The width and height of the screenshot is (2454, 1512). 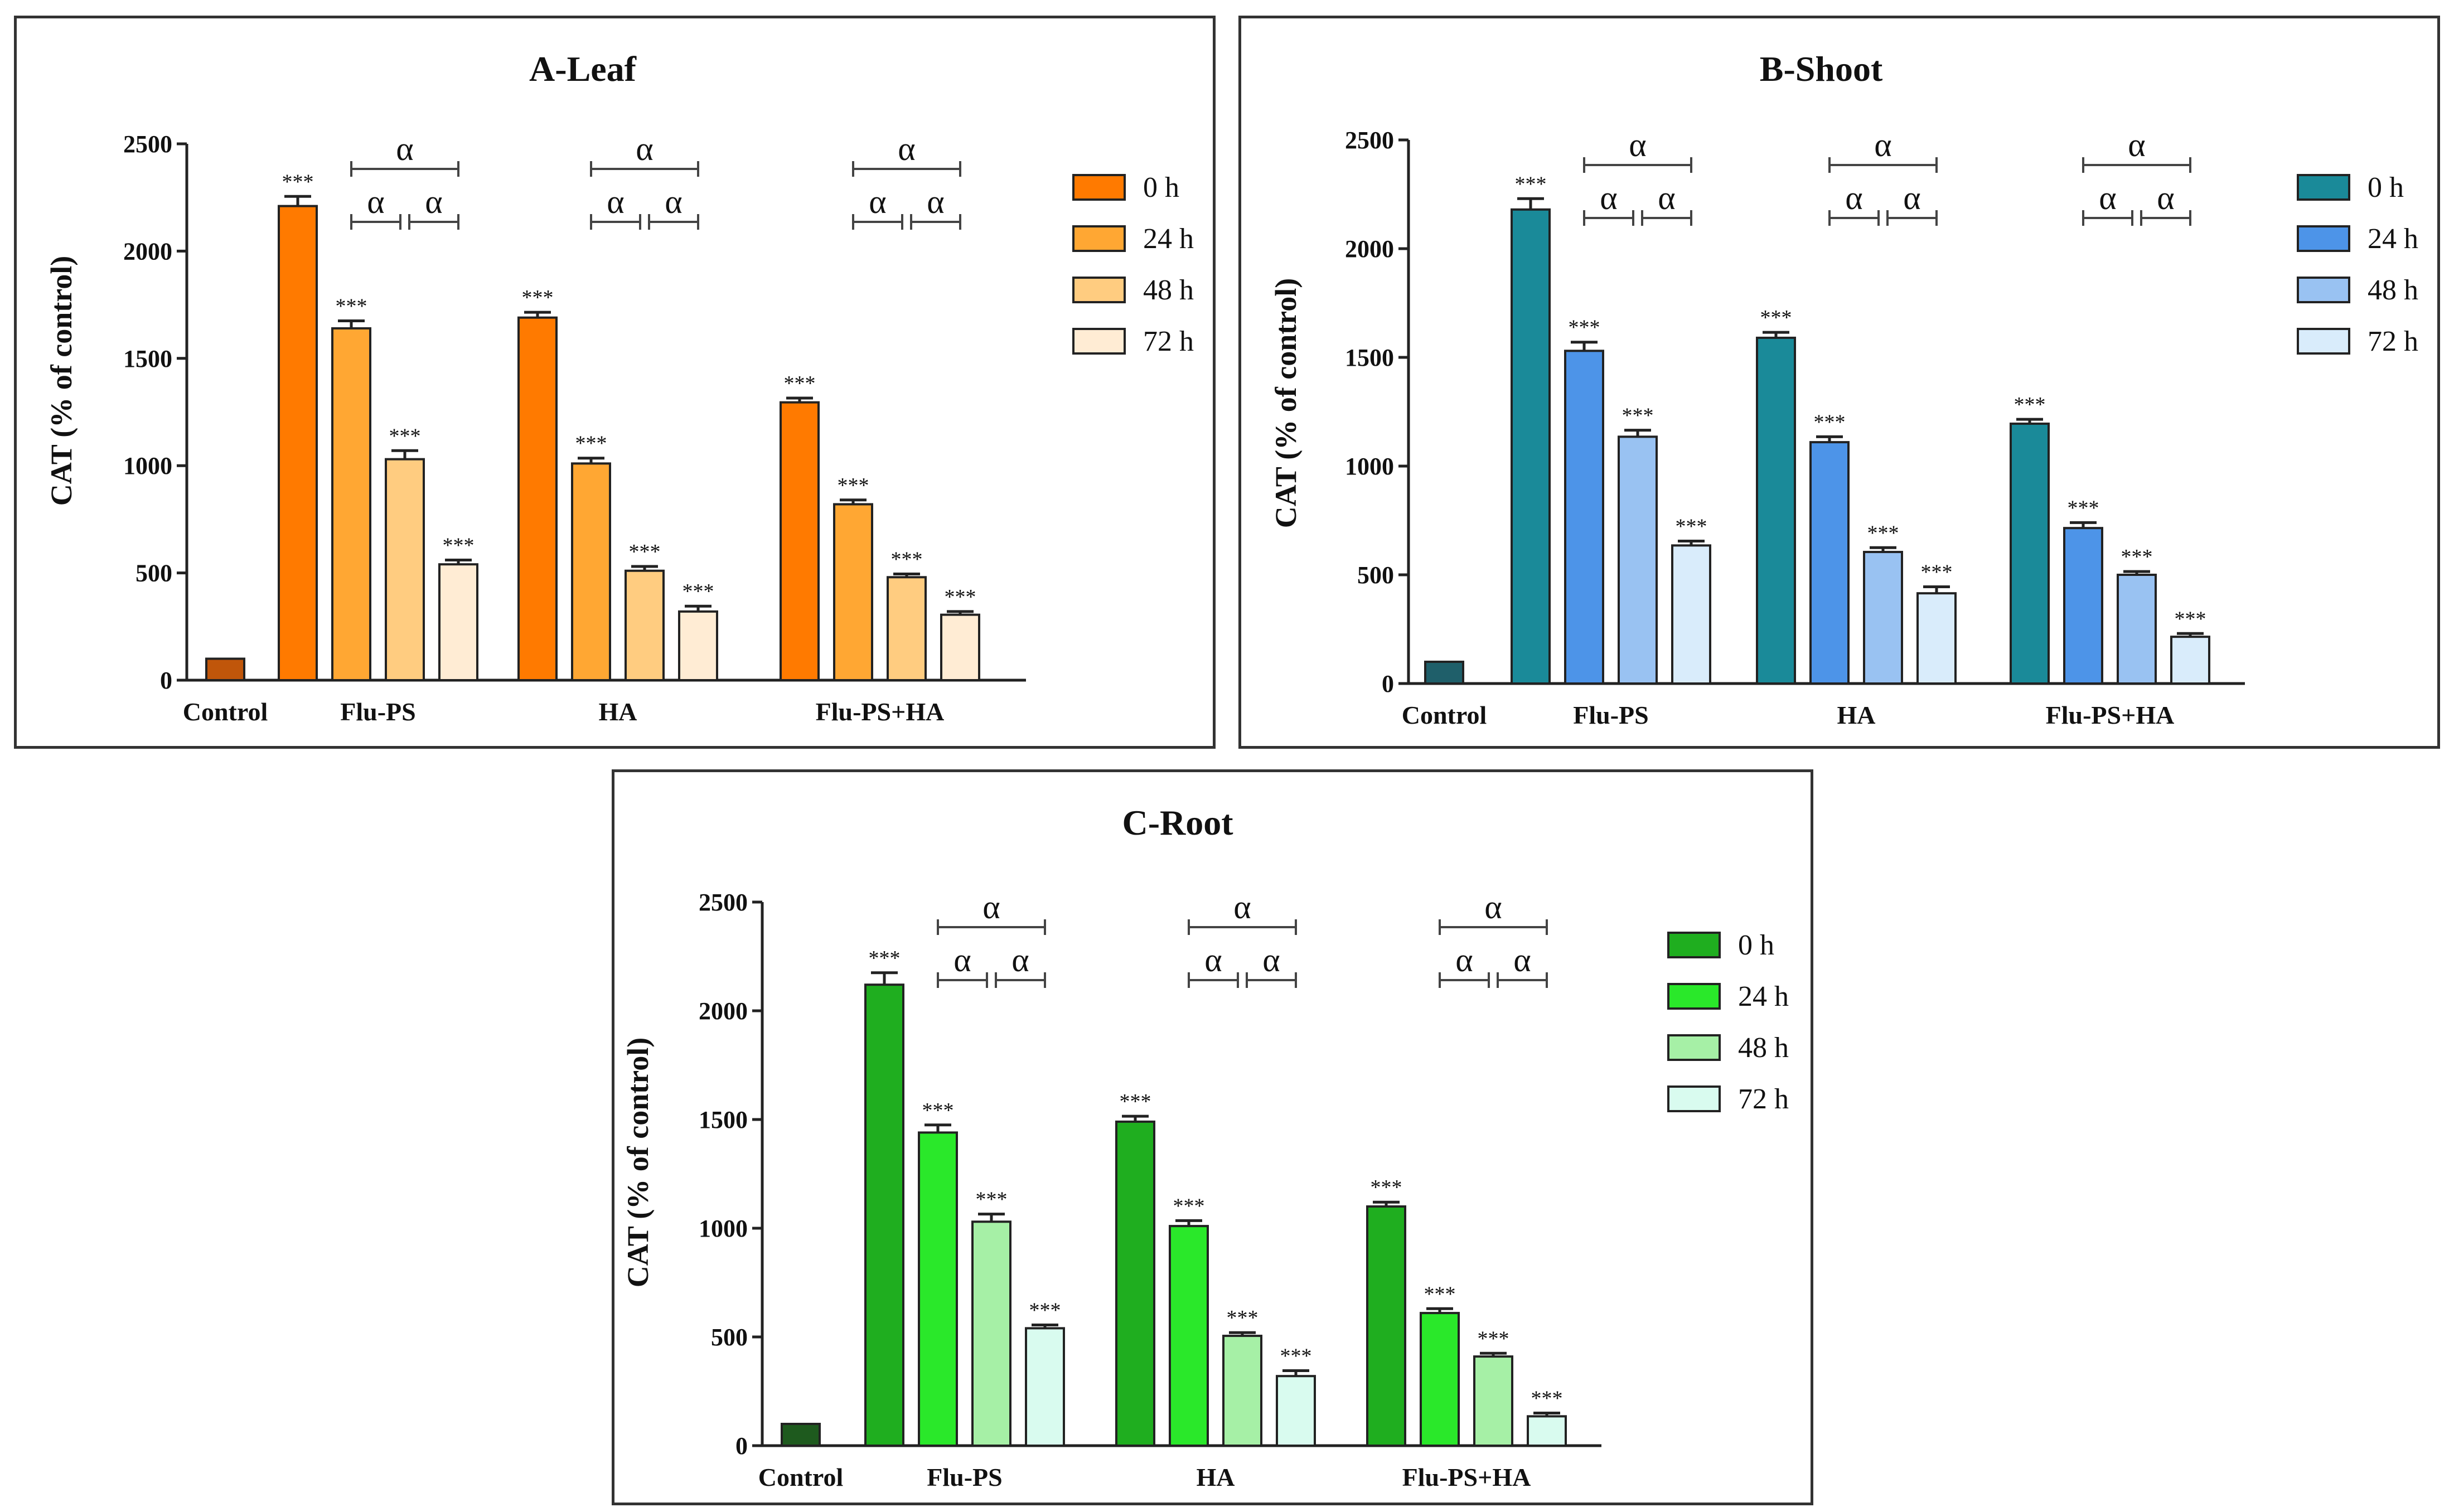 I want to click on chart-title: A-Leaf, so click(x=583, y=69).